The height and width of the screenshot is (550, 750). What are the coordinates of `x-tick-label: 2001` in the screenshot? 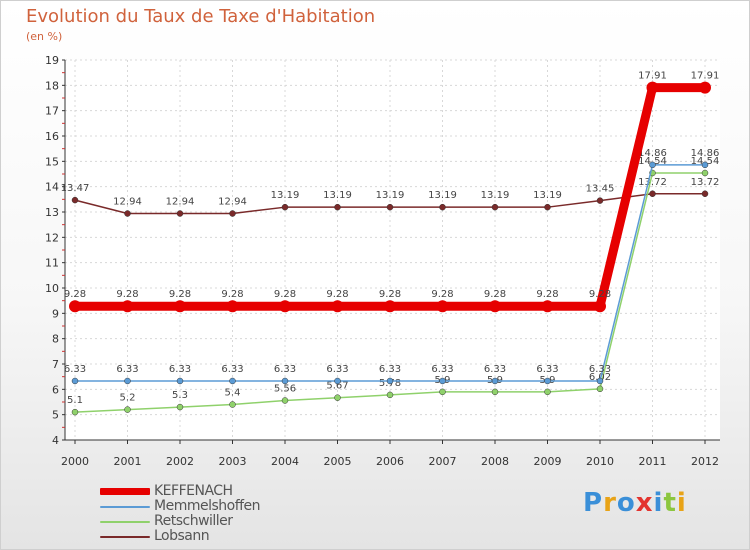 It's located at (128, 461).